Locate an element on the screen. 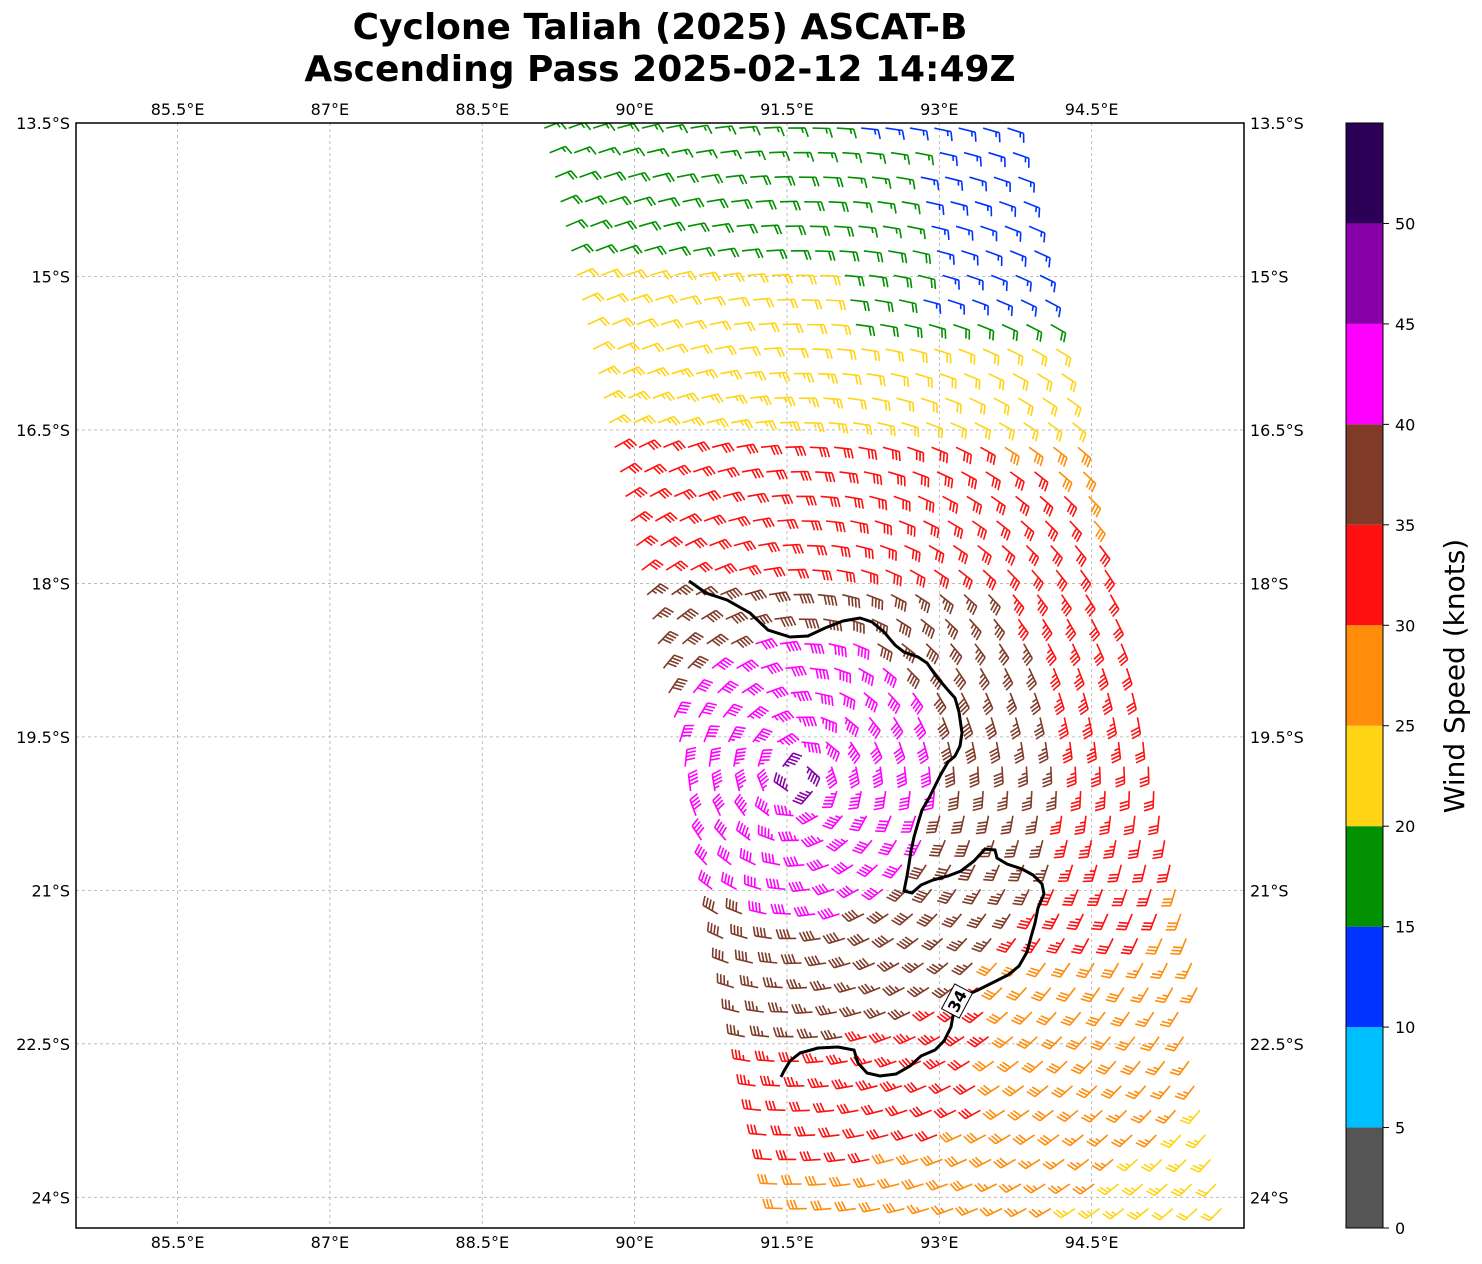  lon-tick-top-3: 90°E is located at coordinates (634, 109).